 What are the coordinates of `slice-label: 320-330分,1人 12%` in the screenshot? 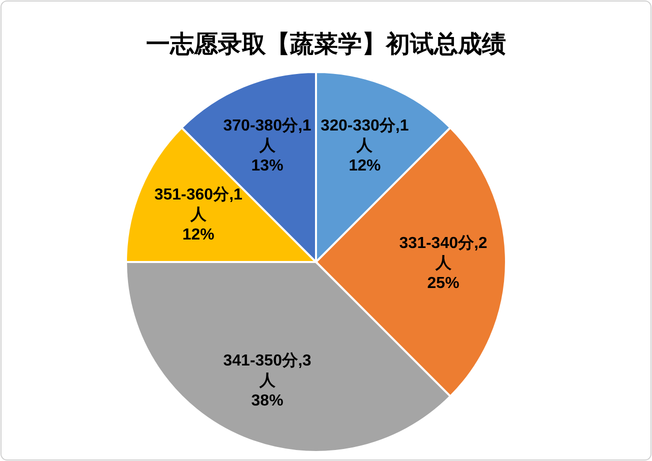 It's located at (364, 145).